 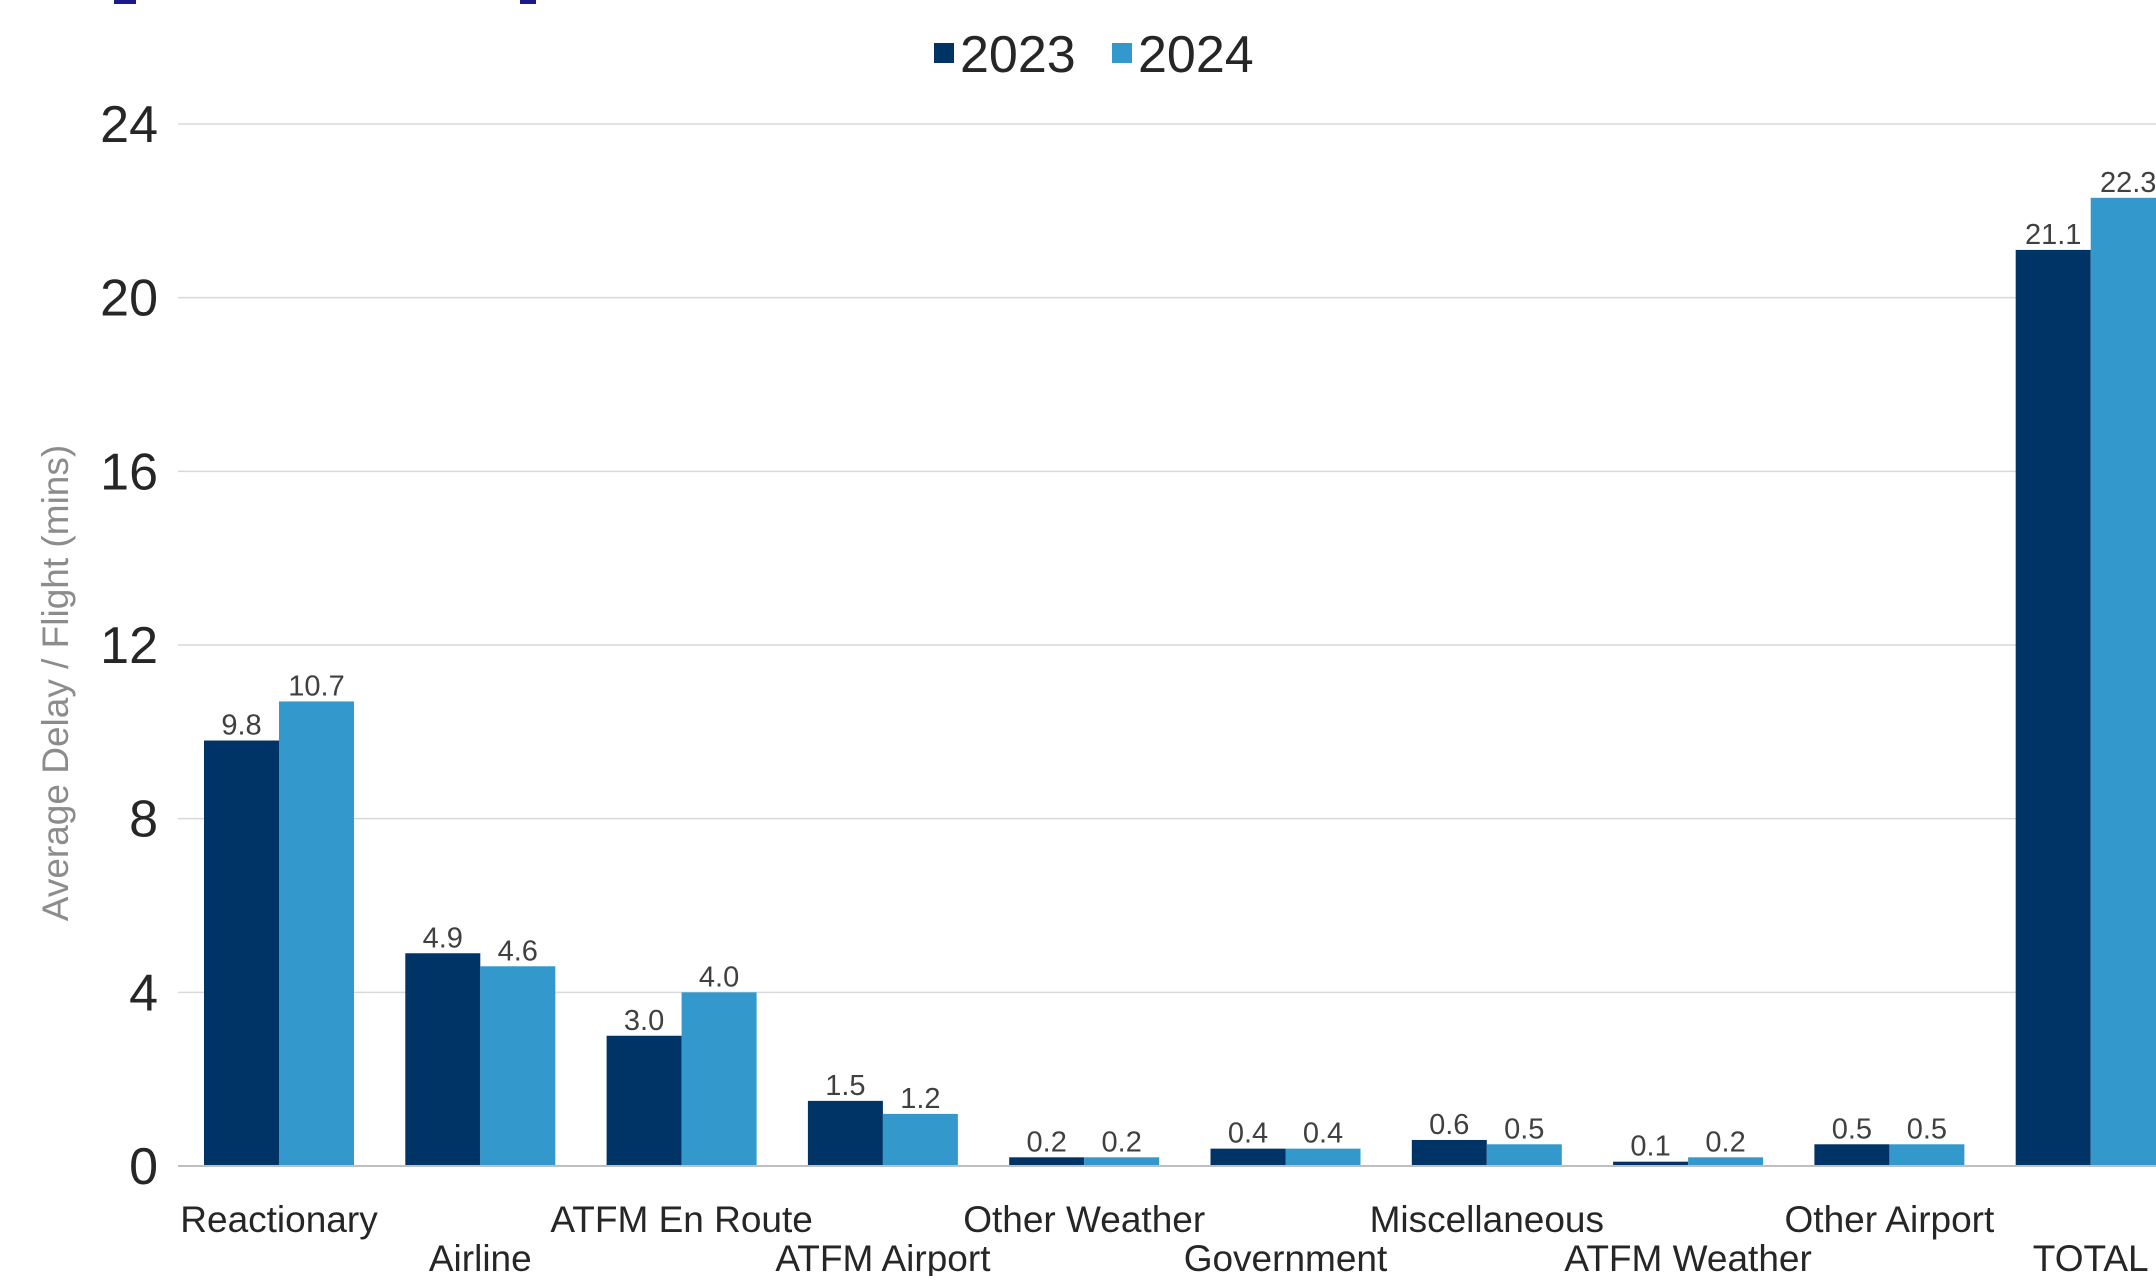 I want to click on y-tick-label: 8, so click(x=143, y=820).